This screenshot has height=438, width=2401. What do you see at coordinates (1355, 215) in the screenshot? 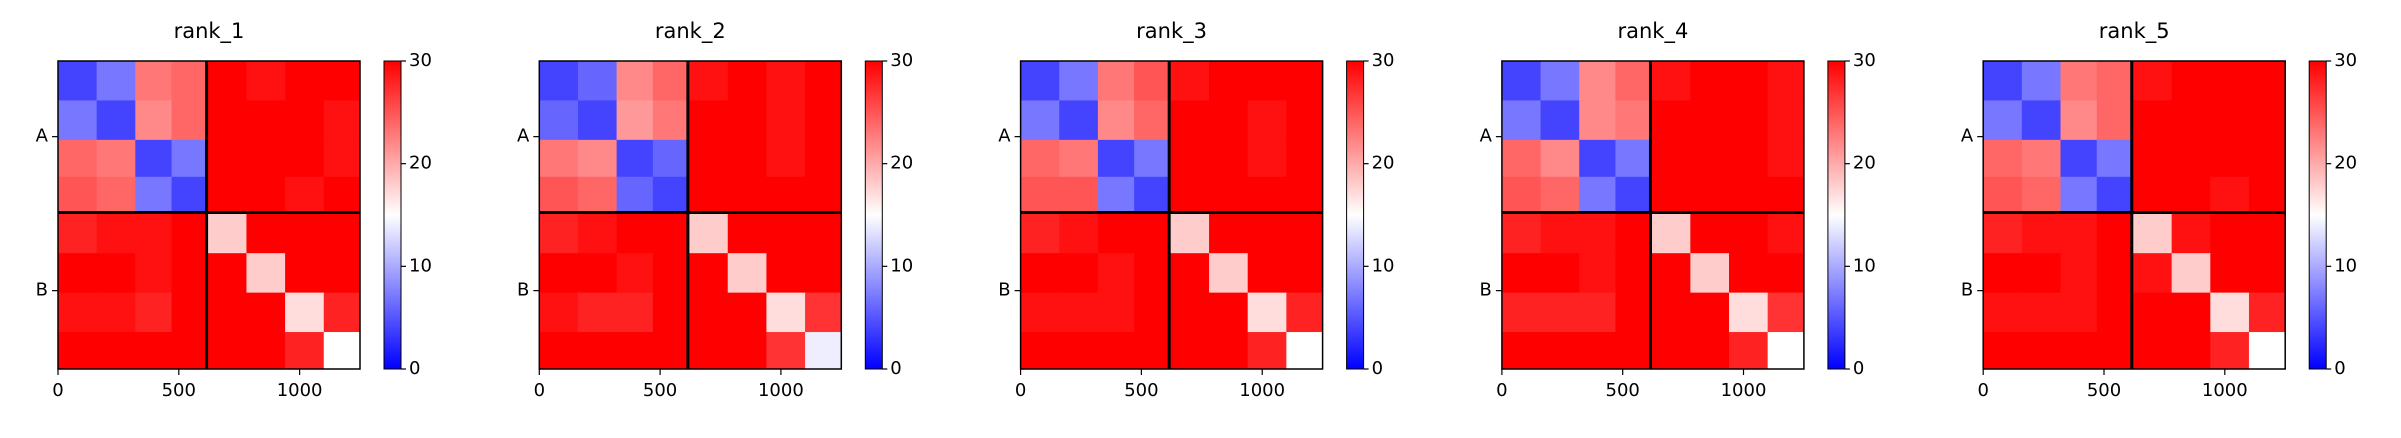
I see `colorbar` at bounding box center [1355, 215].